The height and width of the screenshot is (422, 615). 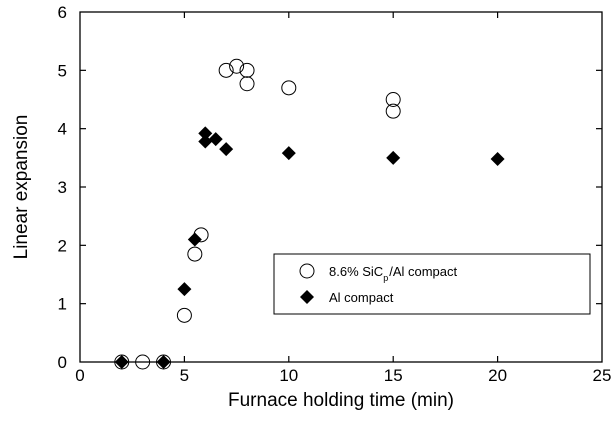 What do you see at coordinates (62, 304) in the screenshot?
I see `y-tick-label: 1` at bounding box center [62, 304].